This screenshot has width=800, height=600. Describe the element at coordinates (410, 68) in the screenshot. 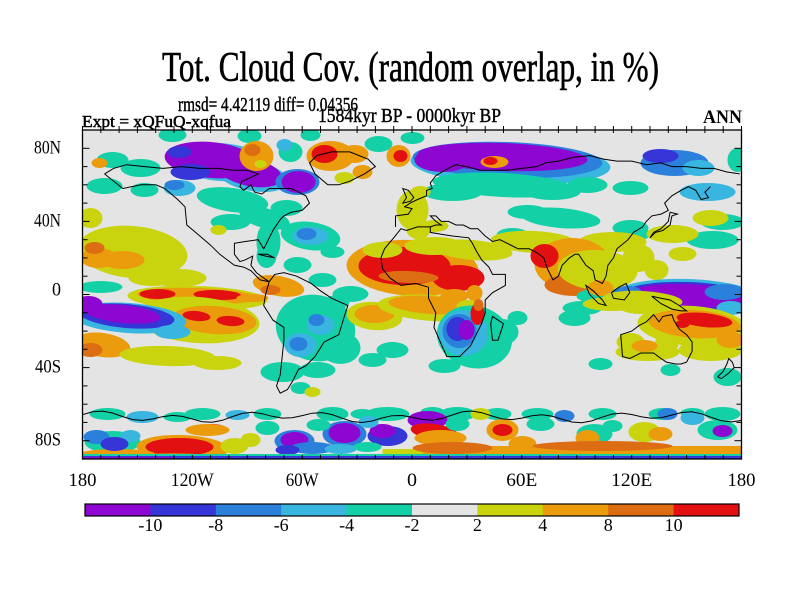

I see `svg-text:Tot. Cloud Cov. (random overla: Tot. Cloud Cov. (random overlap, in %)` at that location.